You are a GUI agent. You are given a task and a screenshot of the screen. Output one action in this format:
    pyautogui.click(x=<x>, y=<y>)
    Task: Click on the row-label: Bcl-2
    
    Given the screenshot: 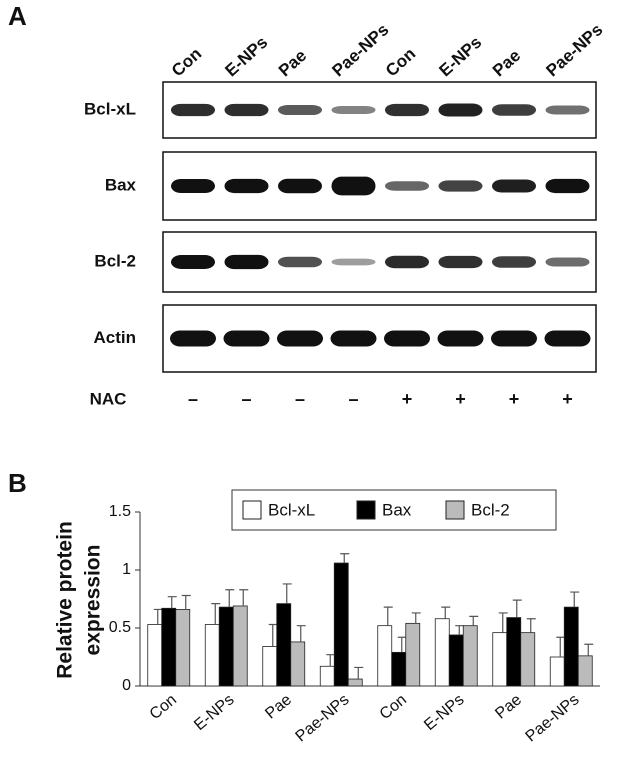 What is the action you would take?
    pyautogui.click(x=115, y=260)
    